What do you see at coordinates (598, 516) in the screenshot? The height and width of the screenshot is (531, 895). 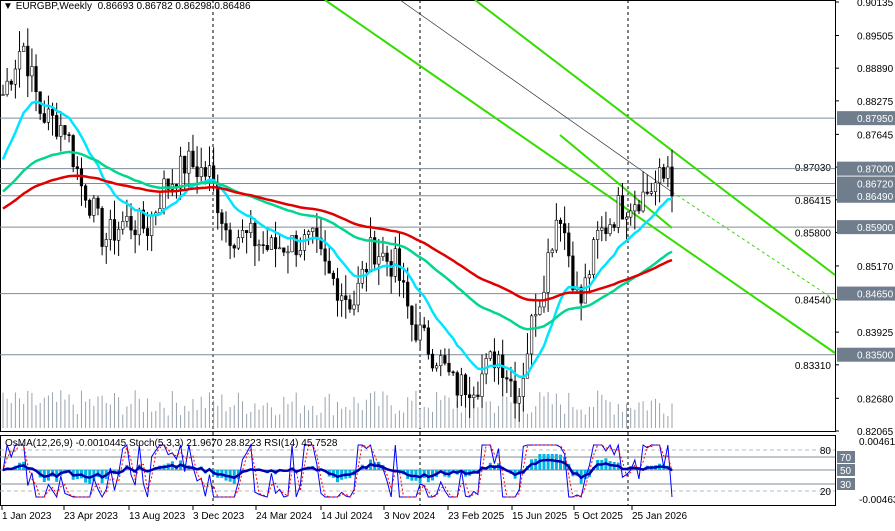 I see `x-tick-label: 5 Oct 2025` at bounding box center [598, 516].